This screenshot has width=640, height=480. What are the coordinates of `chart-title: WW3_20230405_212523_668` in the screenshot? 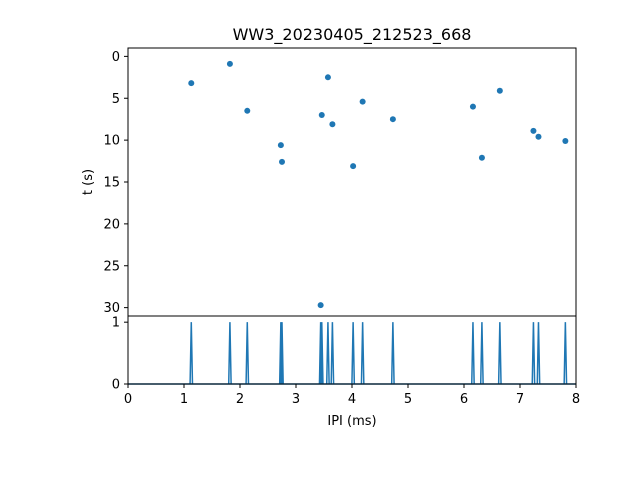 It's located at (352, 35).